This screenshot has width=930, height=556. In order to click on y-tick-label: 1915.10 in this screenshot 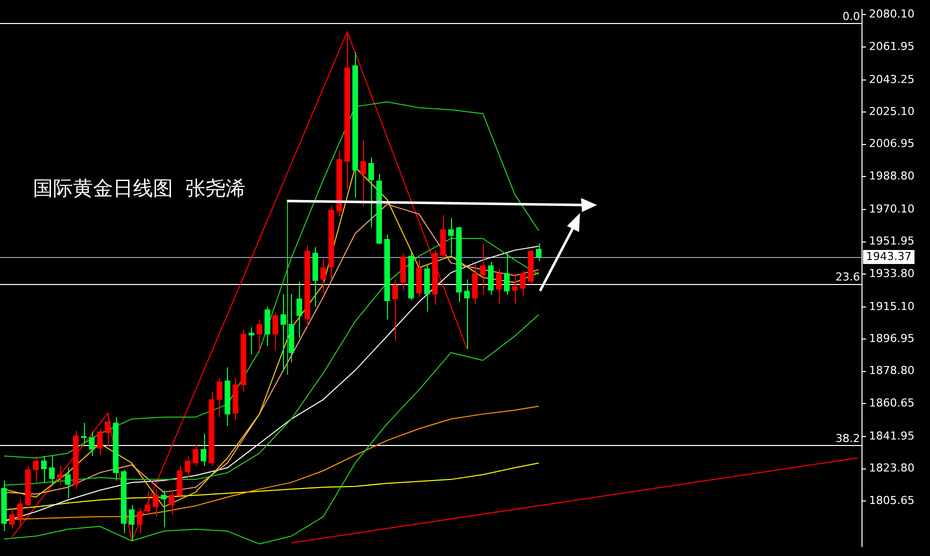, I will do `click(891, 306)`.